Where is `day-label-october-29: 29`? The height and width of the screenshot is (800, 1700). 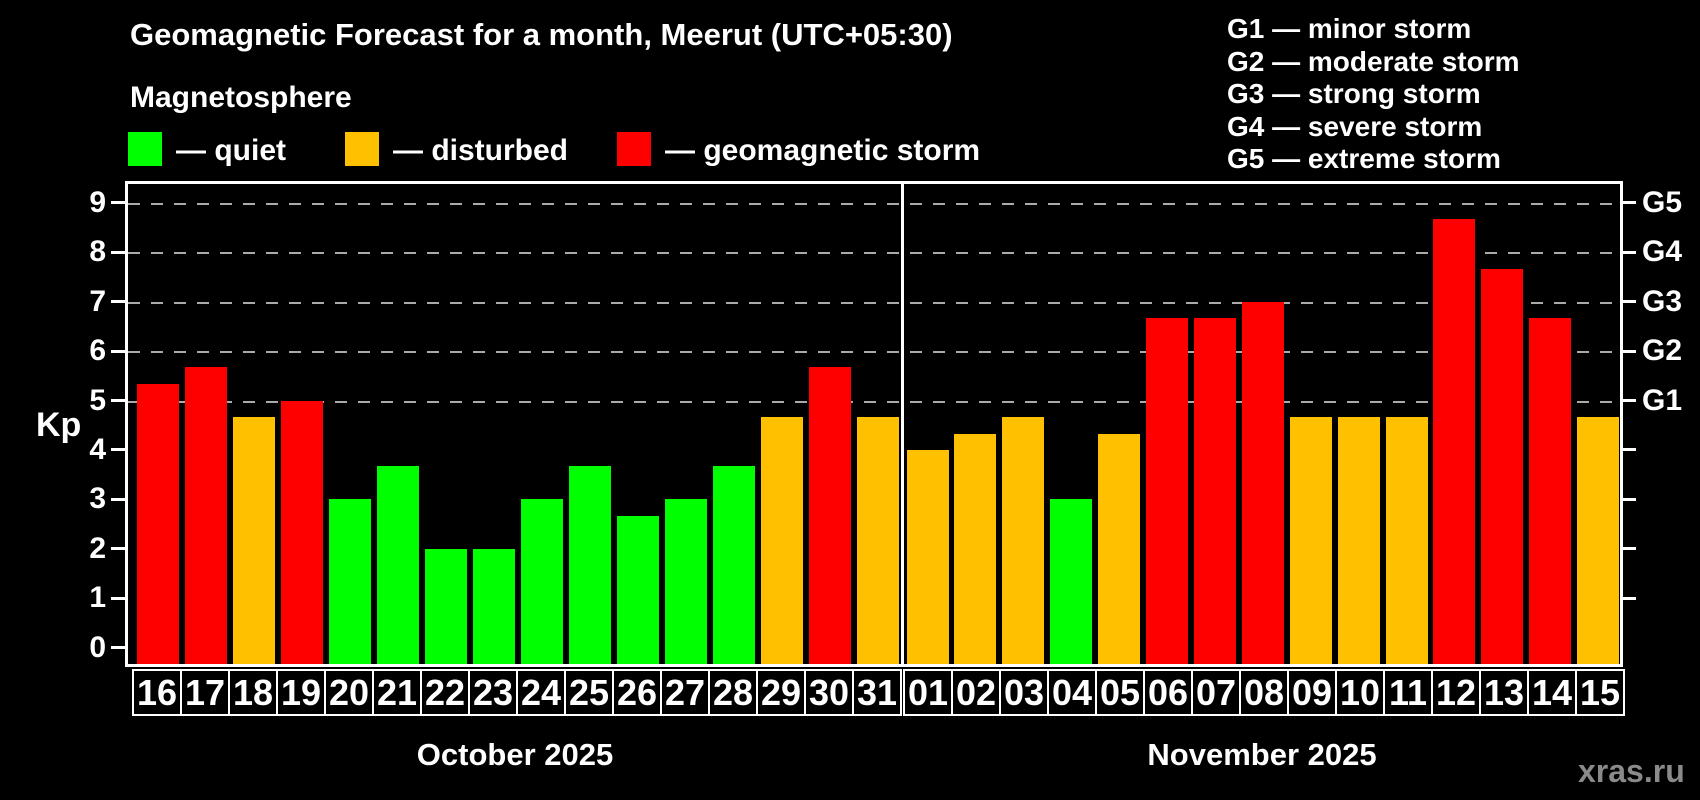
day-label-october-29: 29 is located at coordinates (781, 692).